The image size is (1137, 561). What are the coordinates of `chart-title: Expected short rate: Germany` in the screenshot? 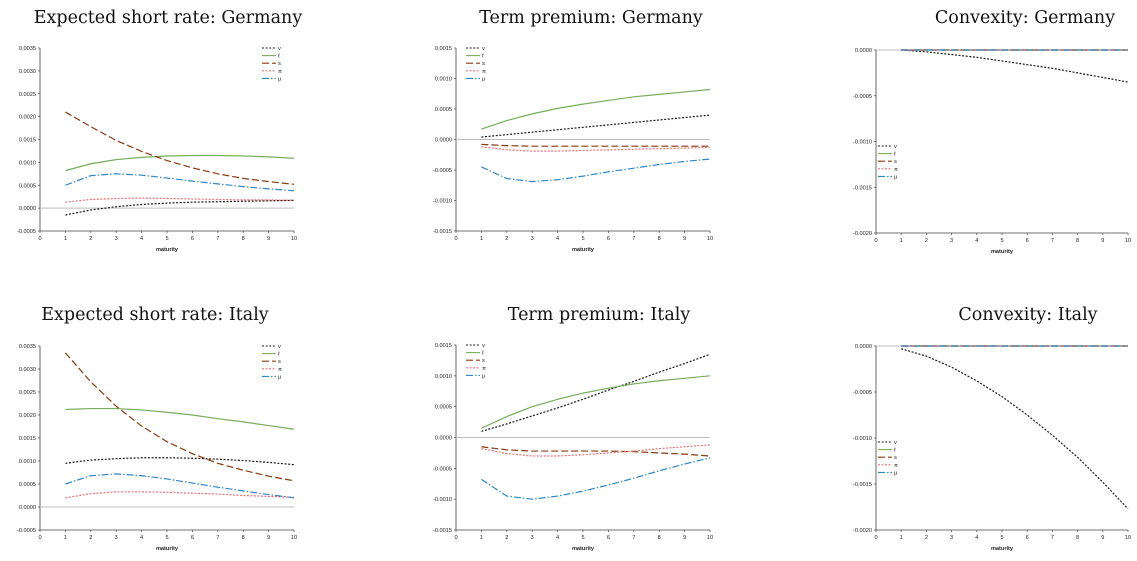 It's located at (168, 18).